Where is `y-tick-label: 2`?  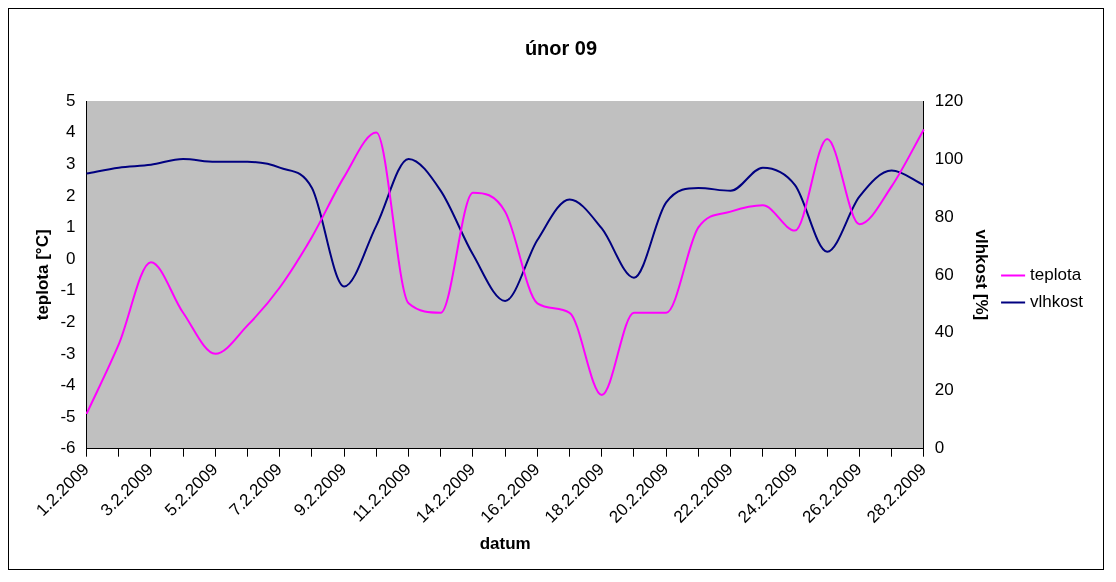 y-tick-label: 2 is located at coordinates (71, 195).